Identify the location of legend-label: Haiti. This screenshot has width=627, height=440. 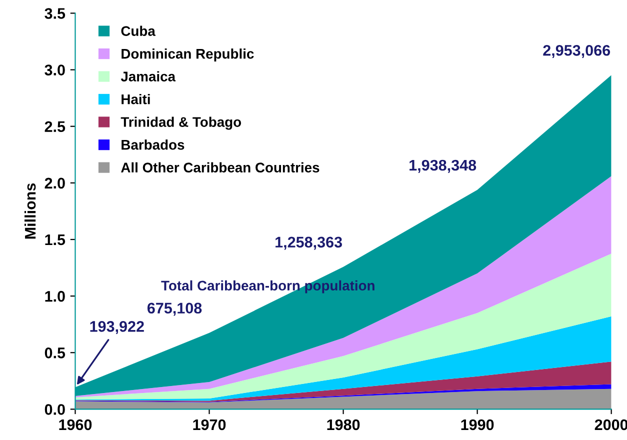
(136, 99).